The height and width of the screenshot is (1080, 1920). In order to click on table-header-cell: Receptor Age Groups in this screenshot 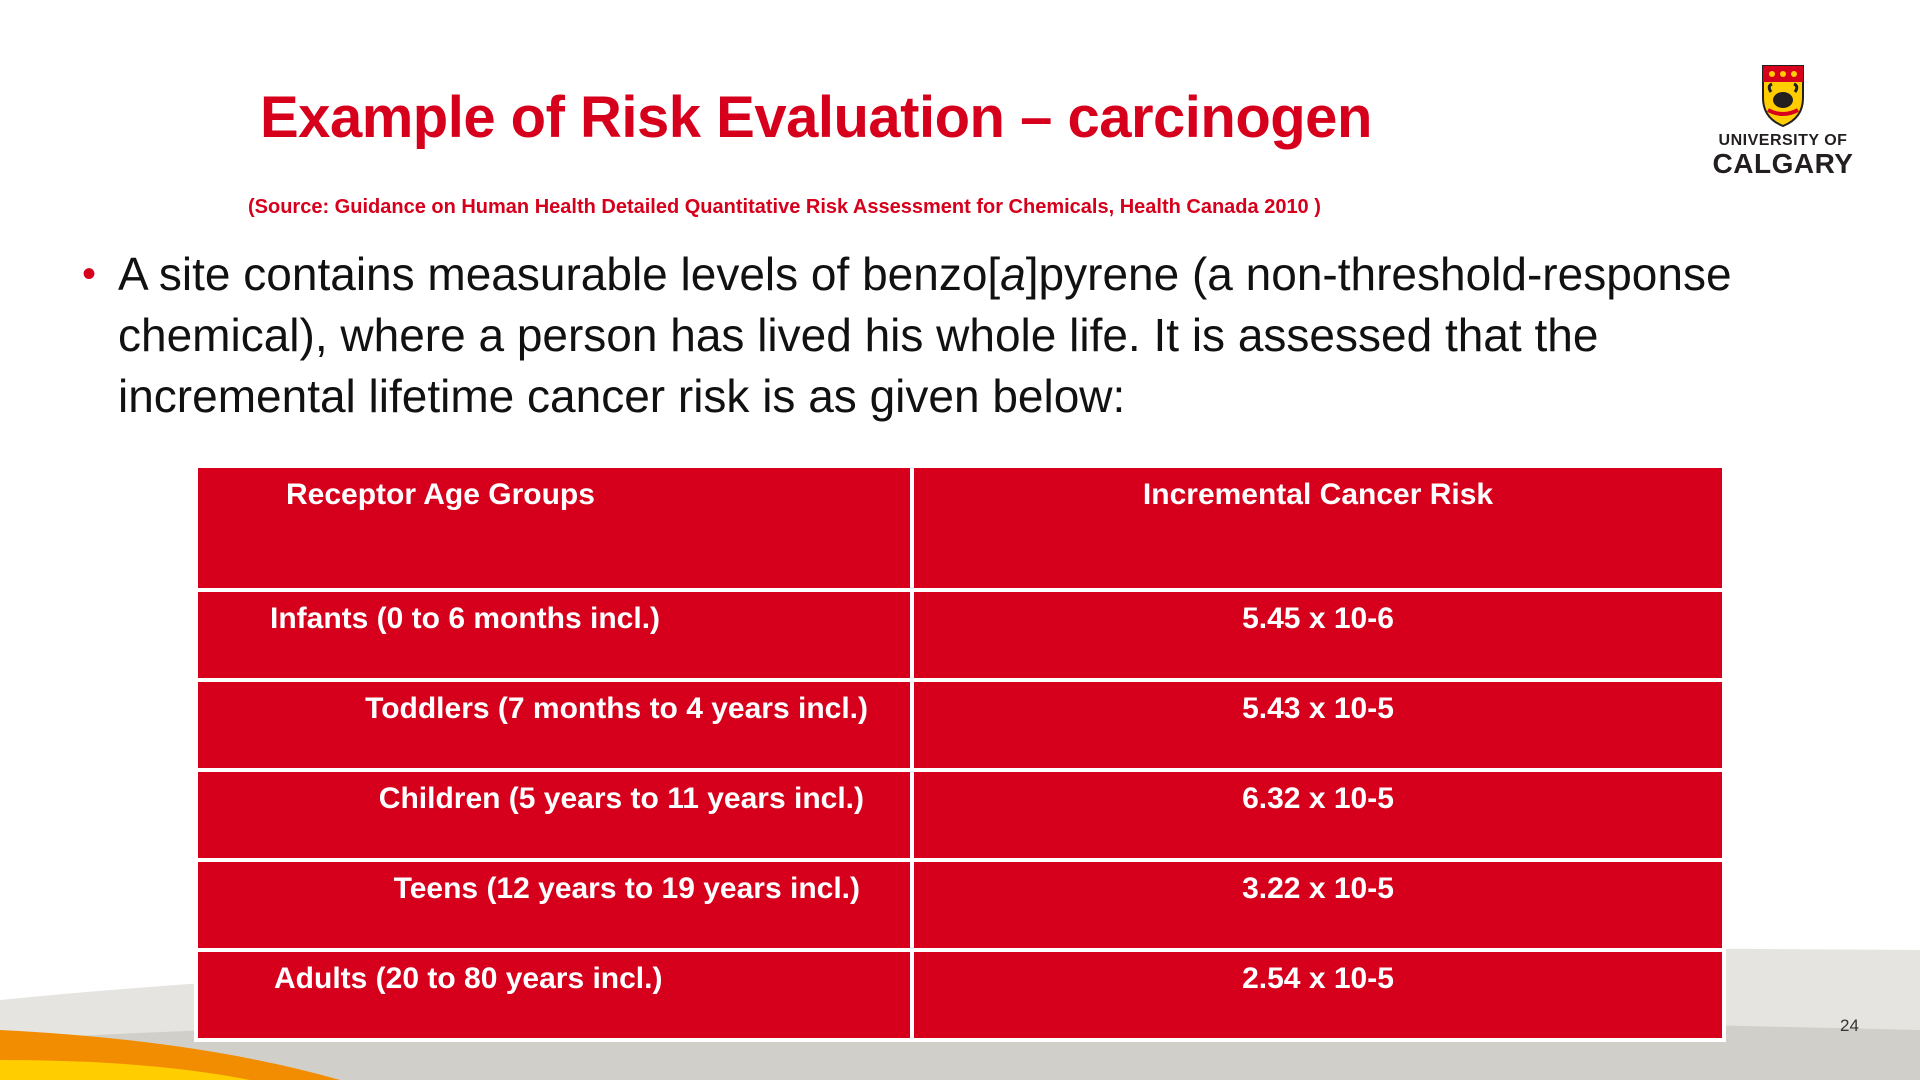, I will do `click(554, 528)`.